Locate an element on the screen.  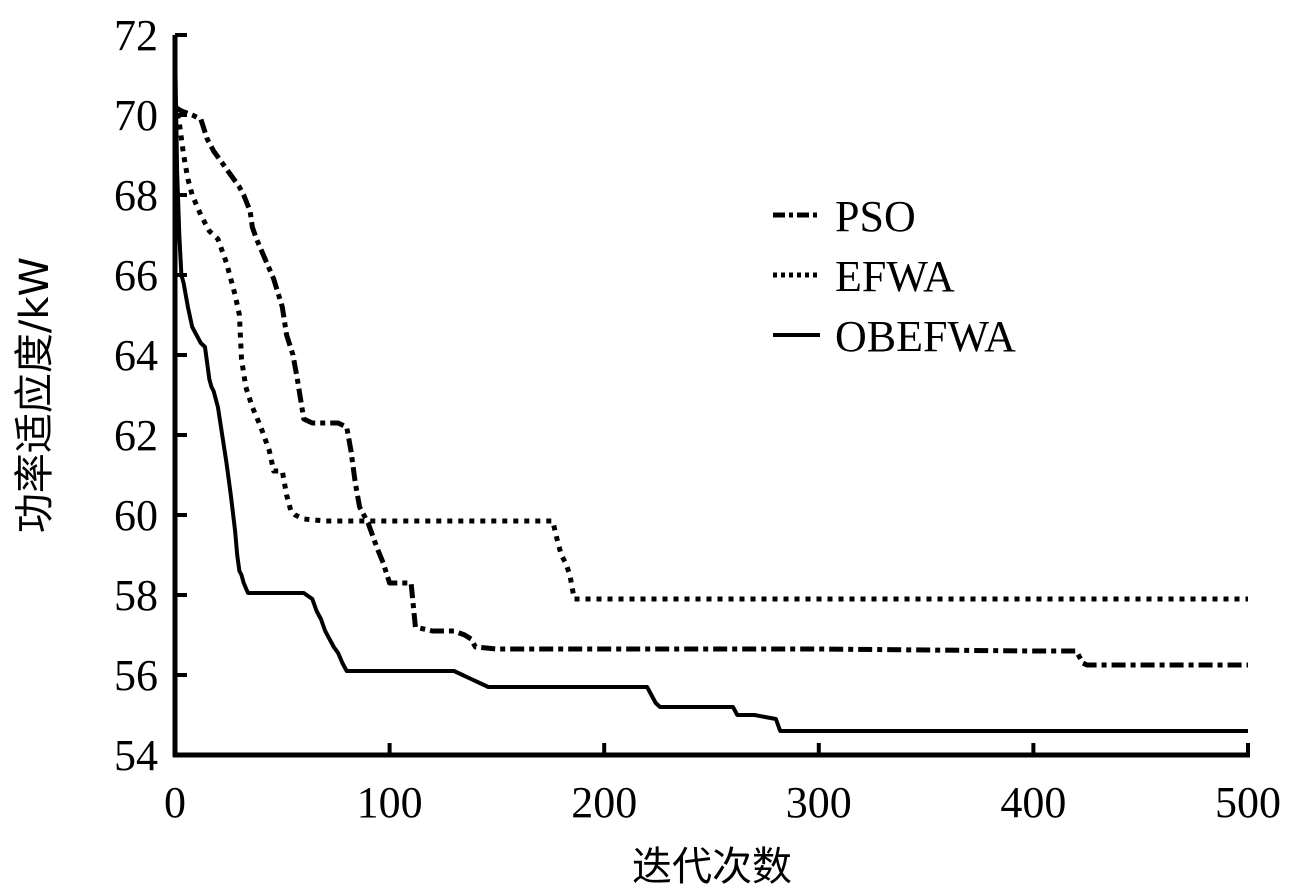
y-tick-label: 62 is located at coordinates (136, 435).